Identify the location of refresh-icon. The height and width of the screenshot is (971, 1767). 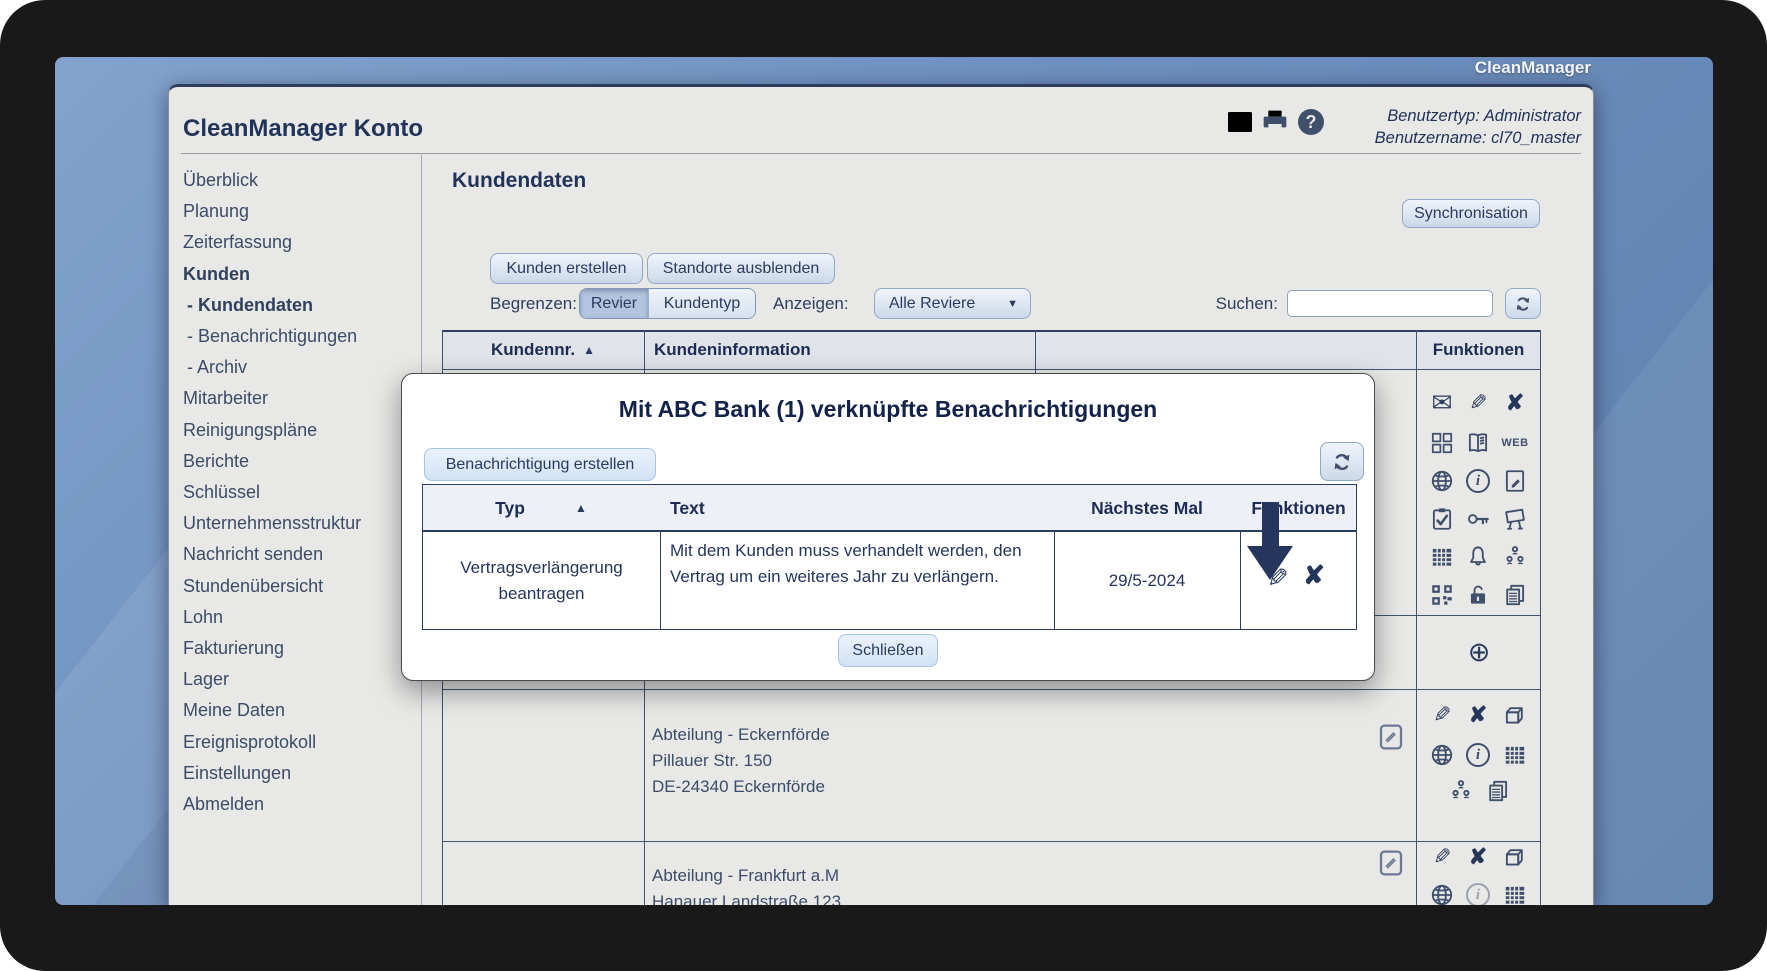
(1523, 304).